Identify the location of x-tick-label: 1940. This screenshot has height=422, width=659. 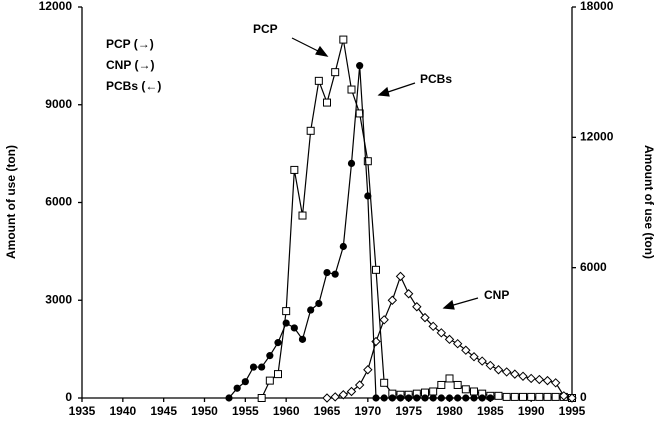
(122, 411).